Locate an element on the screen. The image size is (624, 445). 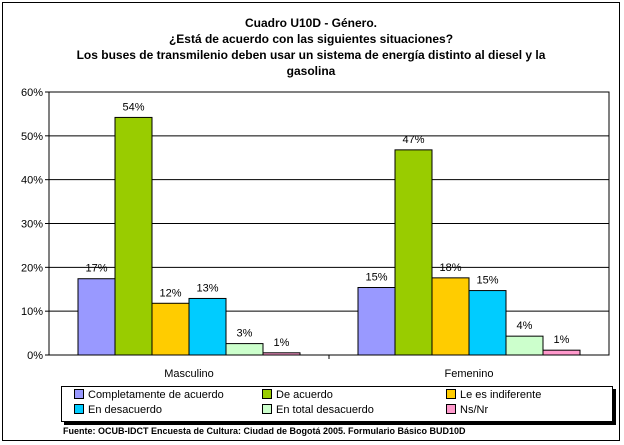
legend-label: Ns/Nr is located at coordinates (474, 410).